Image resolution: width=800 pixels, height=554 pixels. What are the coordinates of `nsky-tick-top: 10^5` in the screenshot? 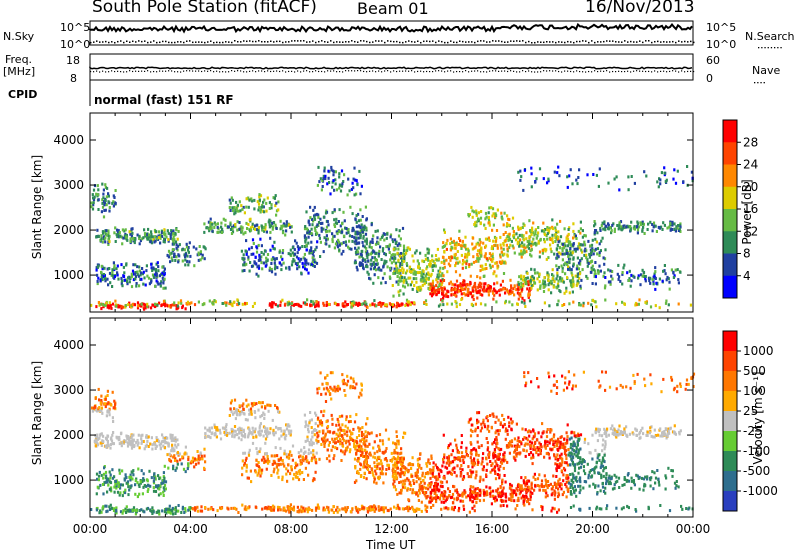 It's located at (75, 27).